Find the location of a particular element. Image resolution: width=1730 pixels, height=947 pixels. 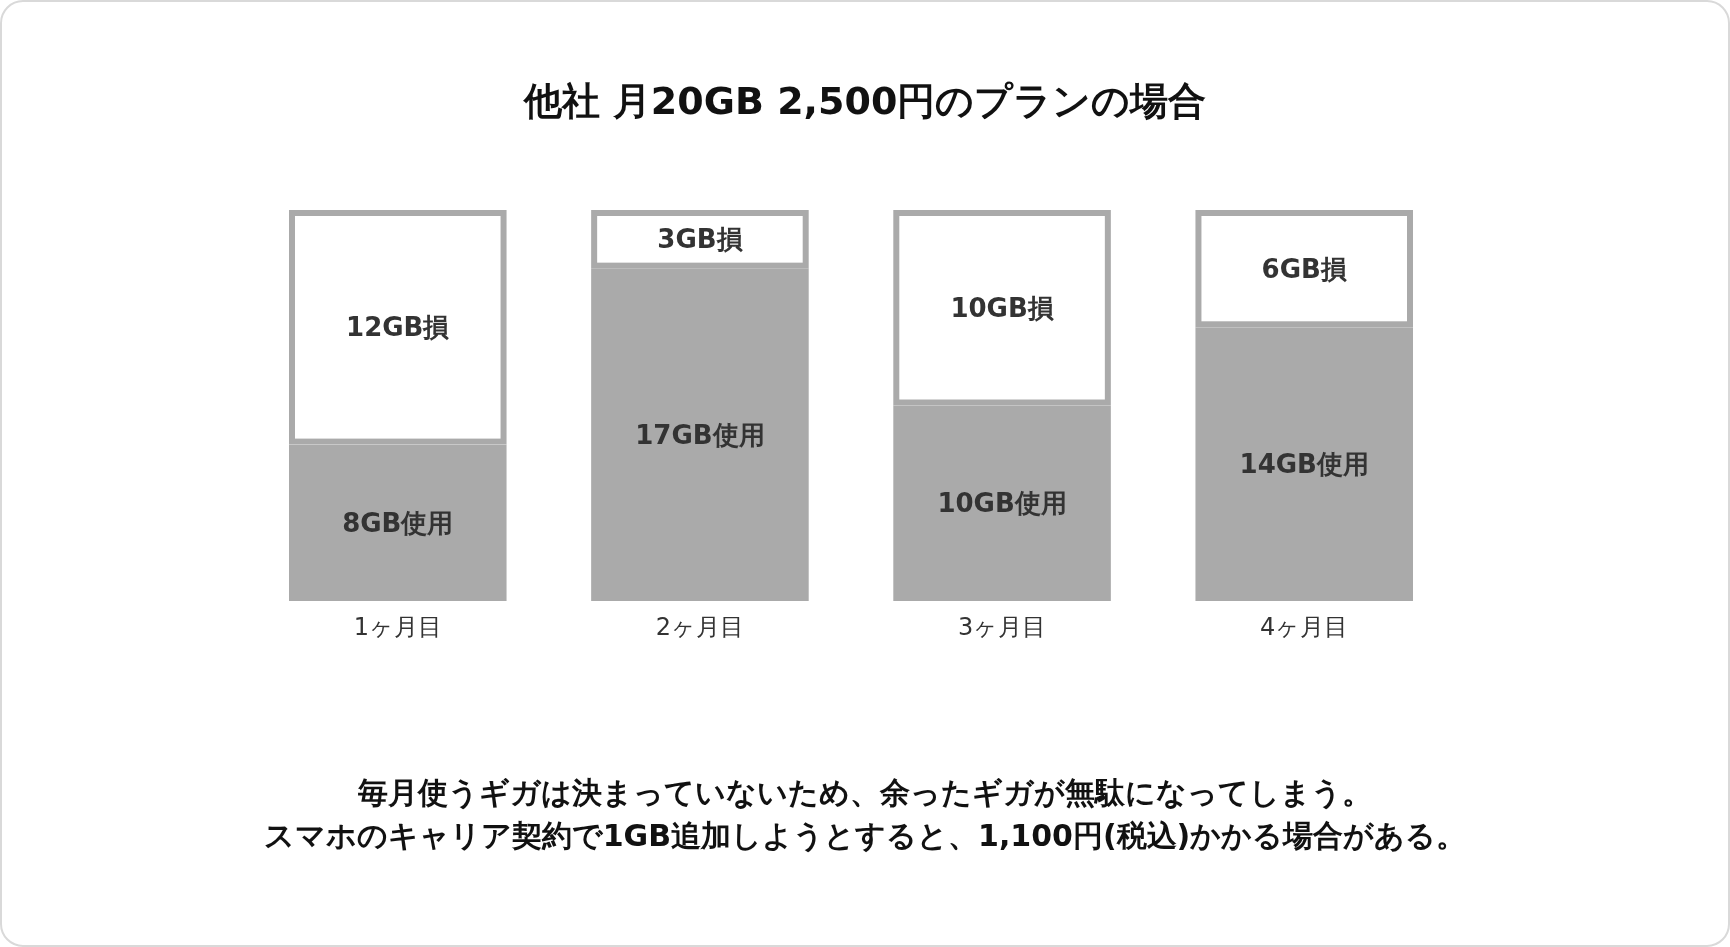

data-label: 12GB損 is located at coordinates (398, 327).